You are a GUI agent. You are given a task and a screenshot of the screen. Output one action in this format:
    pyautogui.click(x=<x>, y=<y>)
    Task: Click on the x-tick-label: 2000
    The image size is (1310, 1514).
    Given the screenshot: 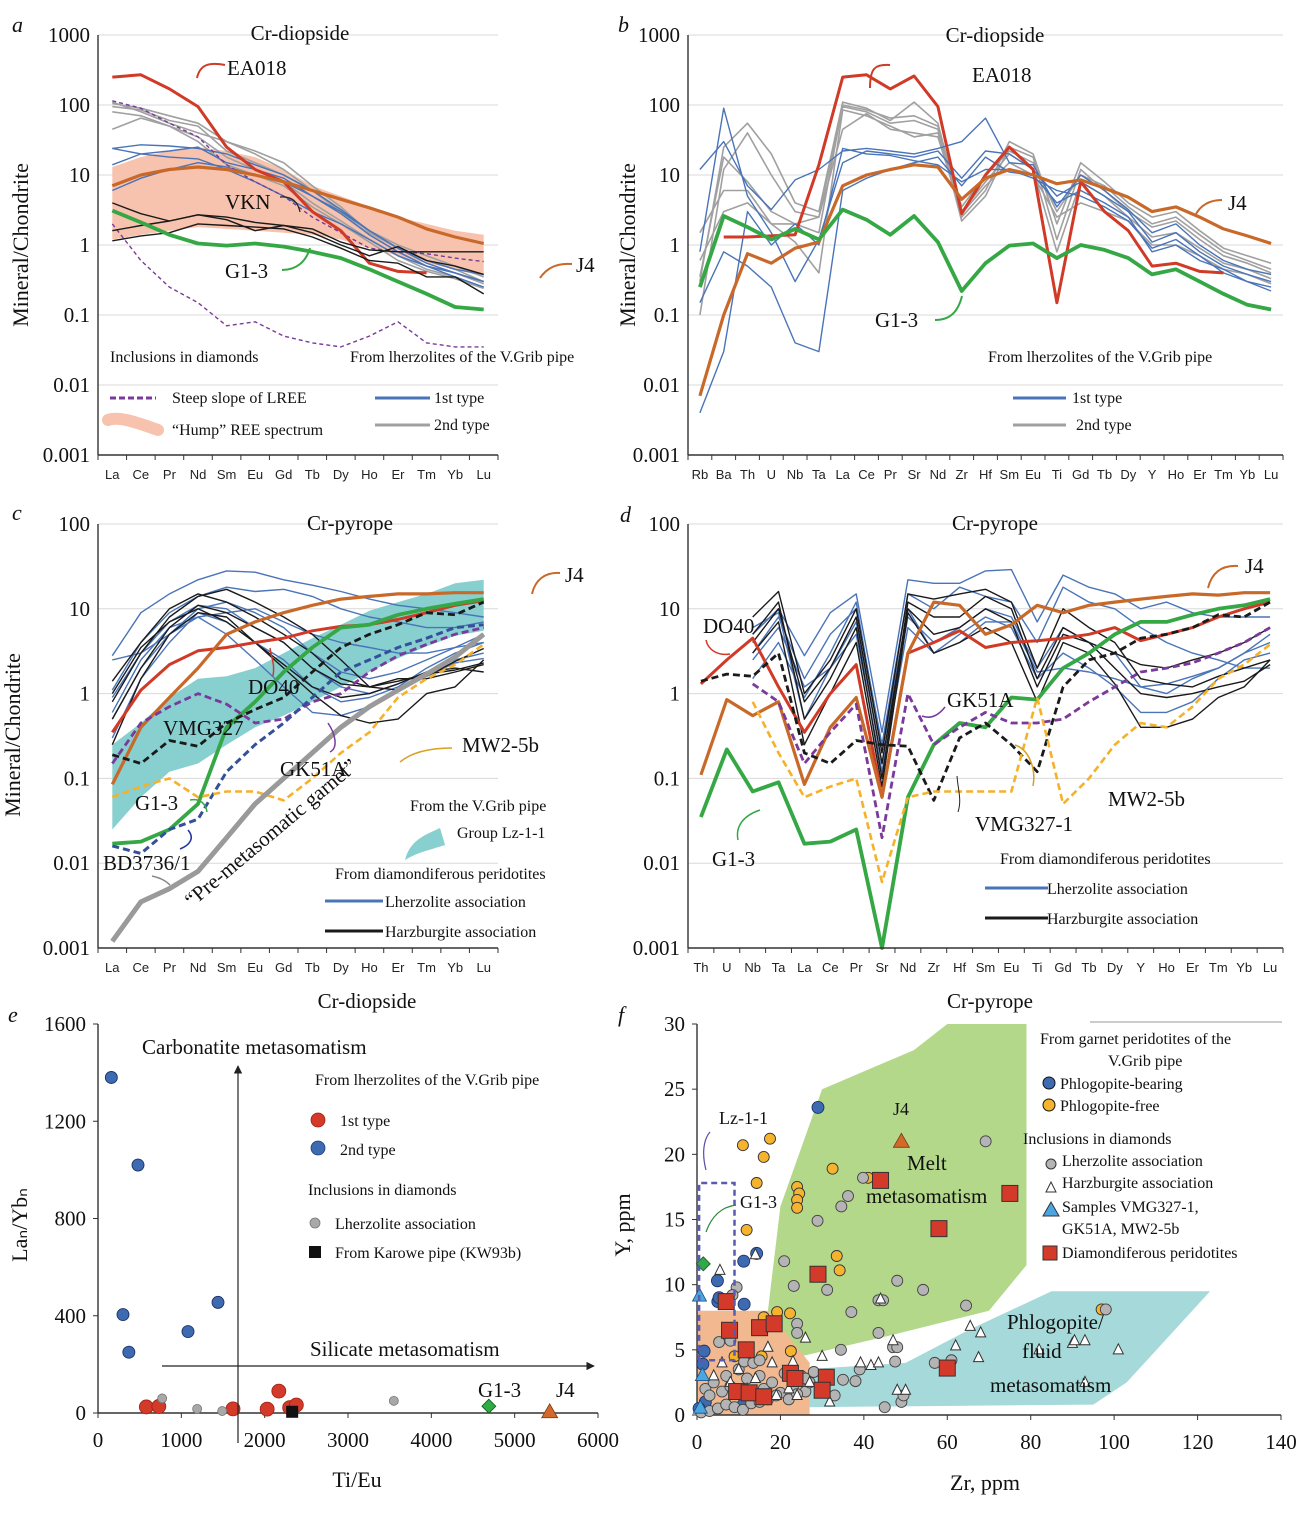 What is the action you would take?
    pyautogui.click(x=265, y=1440)
    